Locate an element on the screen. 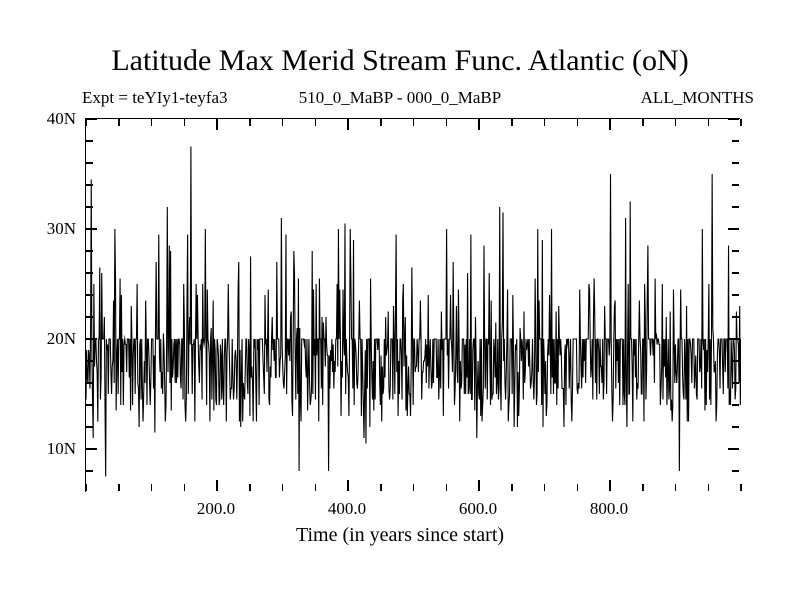 This screenshot has height=600, width=800. y-axis-label-40: 40N is located at coordinates (61, 118).